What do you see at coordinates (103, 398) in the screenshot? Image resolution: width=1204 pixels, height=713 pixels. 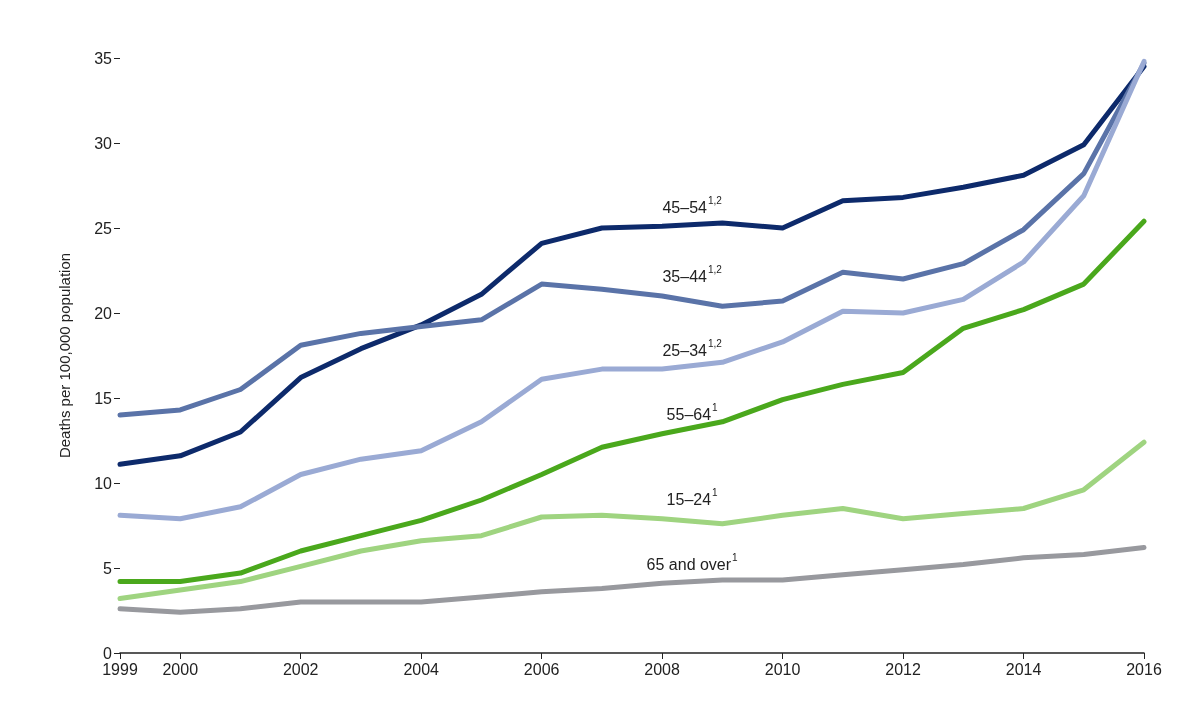 I see `y-tick-label: 15` at bounding box center [103, 398].